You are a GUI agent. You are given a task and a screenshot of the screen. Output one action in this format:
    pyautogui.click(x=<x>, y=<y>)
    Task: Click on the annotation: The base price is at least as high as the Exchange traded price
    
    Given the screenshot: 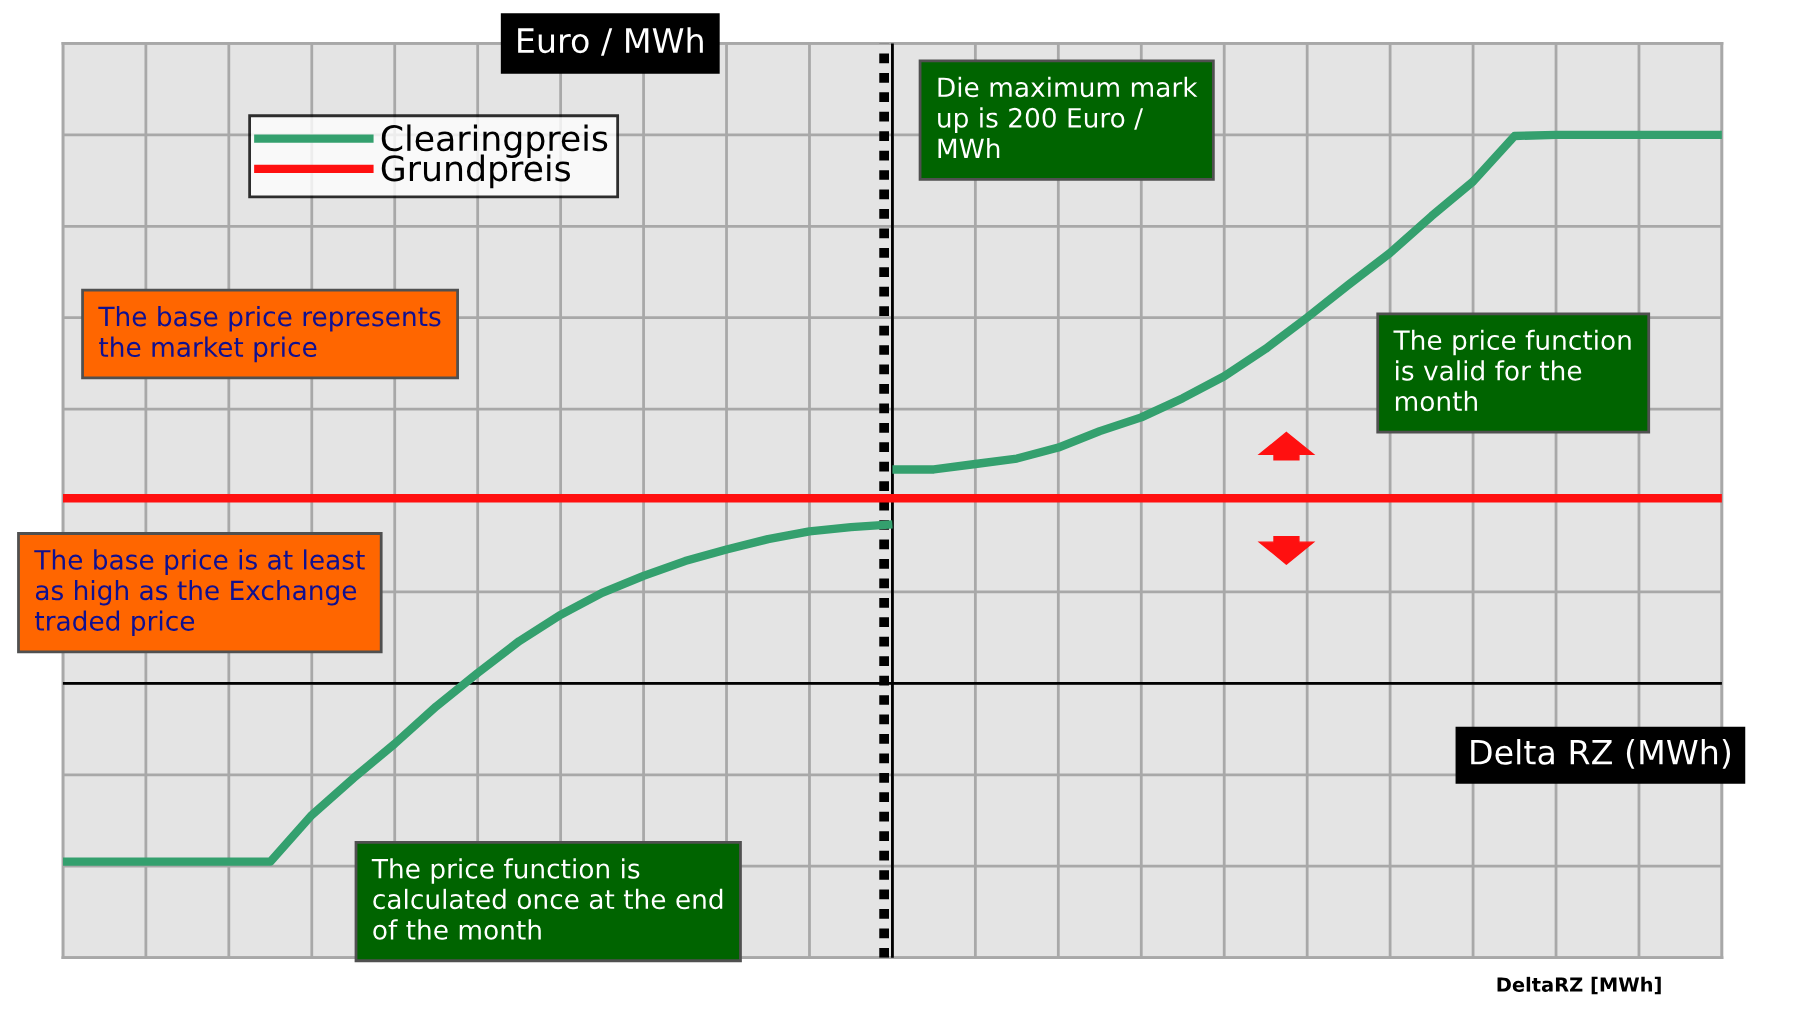 What is the action you would take?
    pyautogui.click(x=199, y=592)
    